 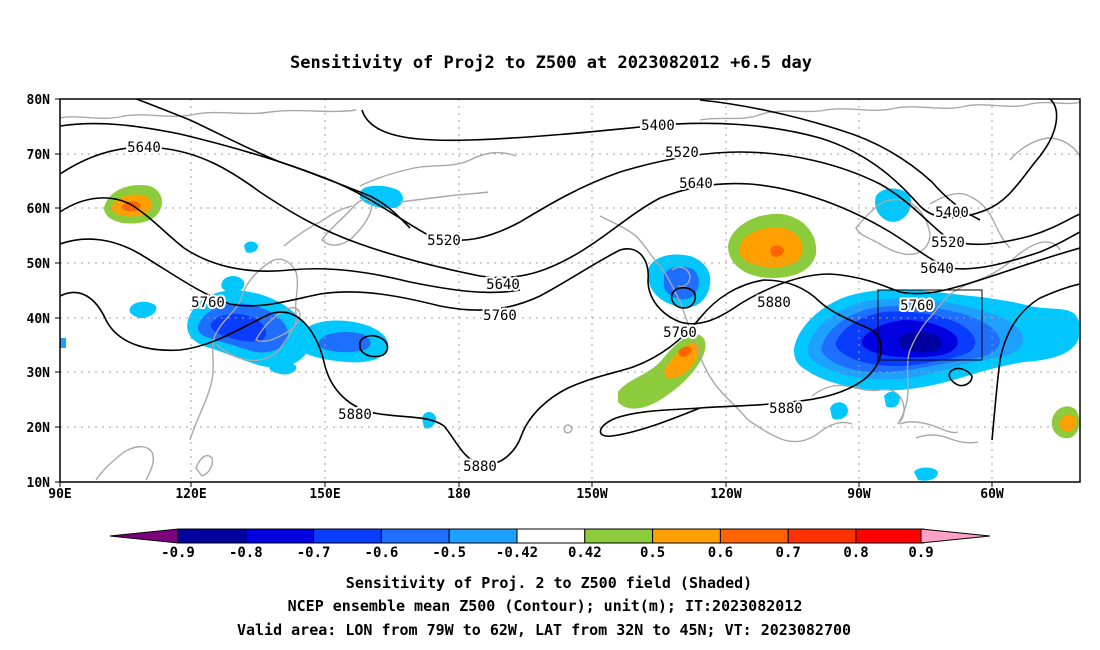 I want to click on lon-label: 60W, so click(x=992, y=494).